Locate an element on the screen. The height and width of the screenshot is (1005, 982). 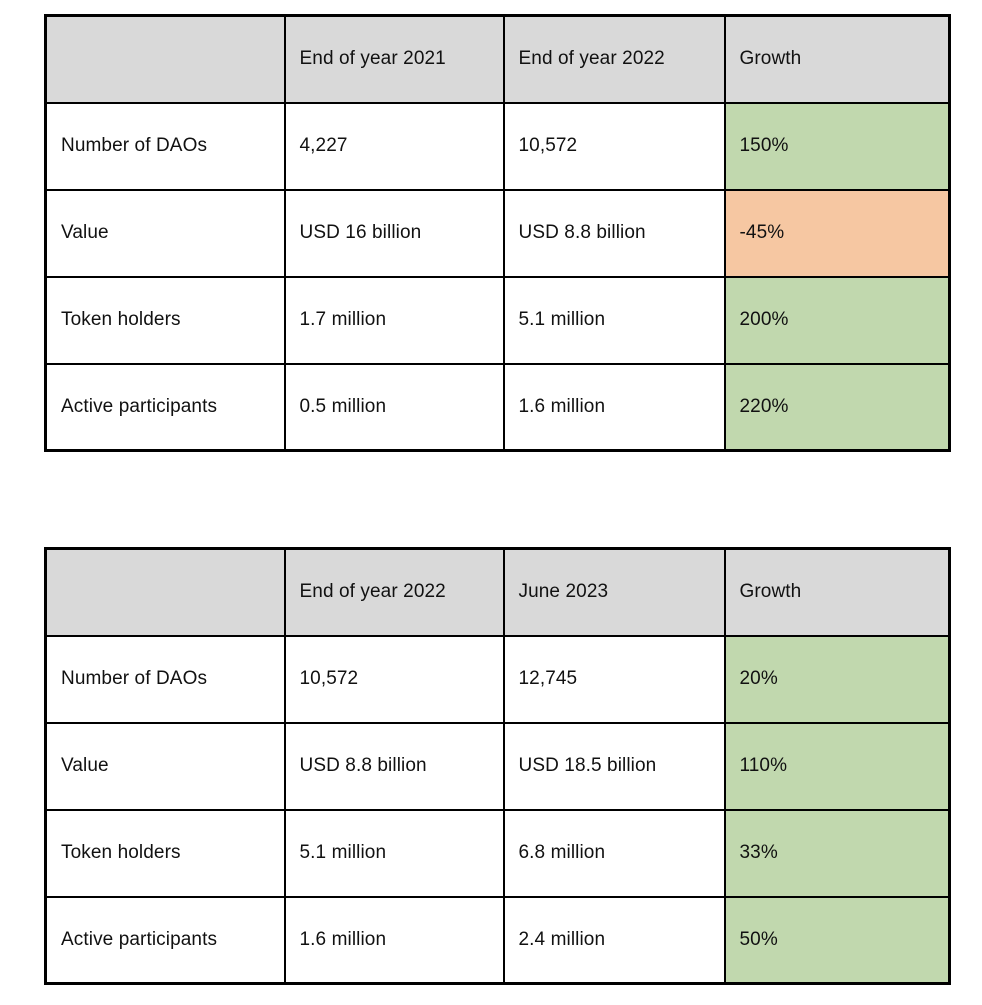
growth-cell: 220% is located at coordinates (837, 407).